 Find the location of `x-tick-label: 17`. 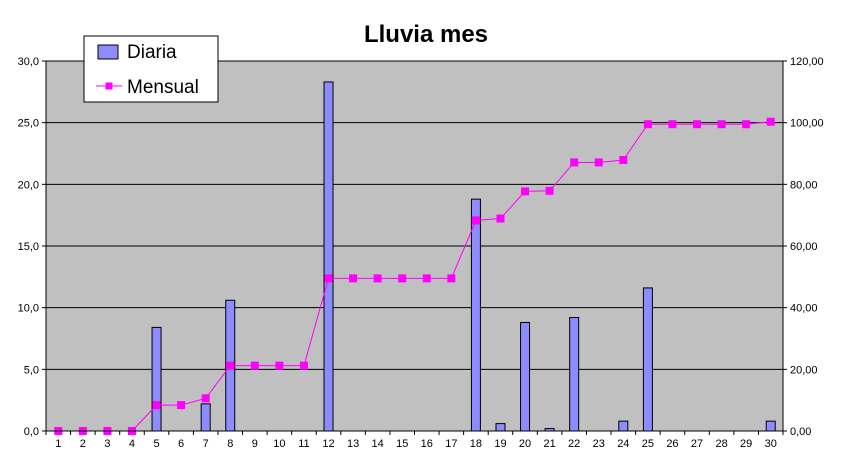

x-tick-label: 17 is located at coordinates (451, 444).